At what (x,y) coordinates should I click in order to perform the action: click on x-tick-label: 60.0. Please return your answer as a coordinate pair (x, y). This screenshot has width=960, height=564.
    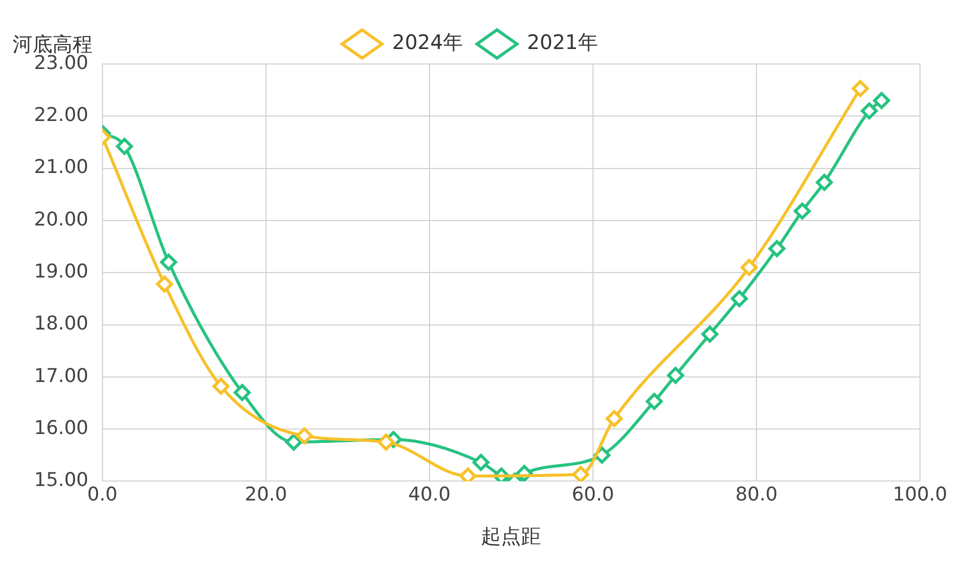
    Looking at the image, I should click on (593, 495).